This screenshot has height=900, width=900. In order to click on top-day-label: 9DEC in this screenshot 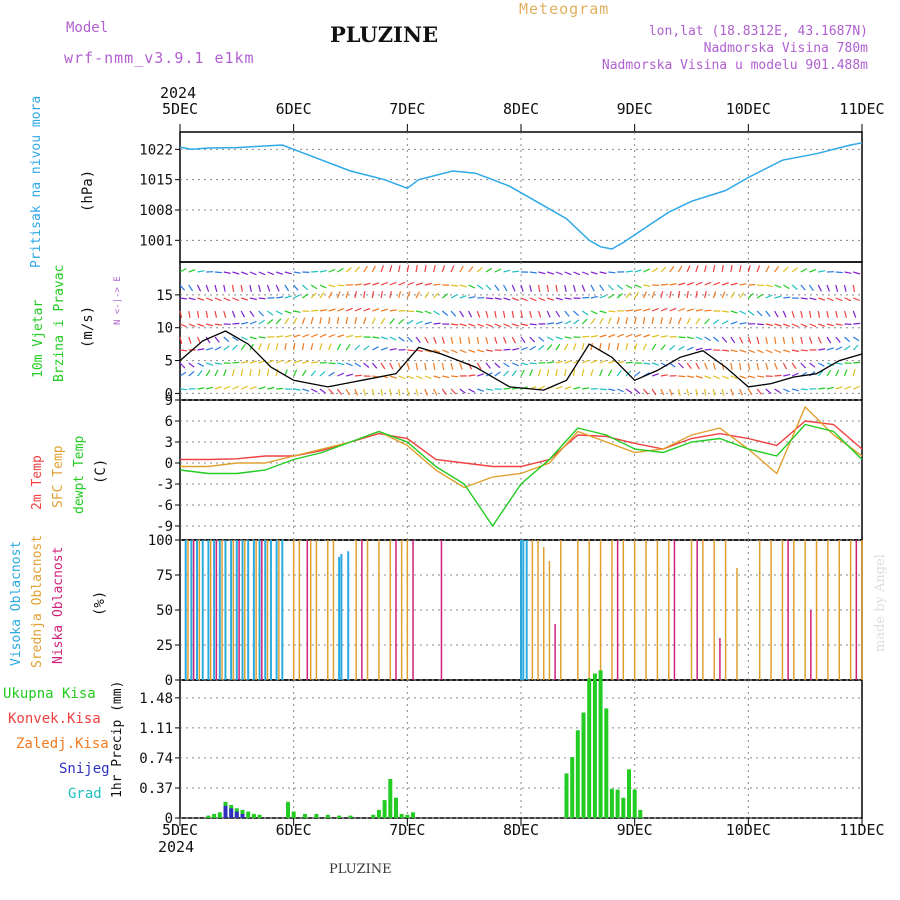, I will do `click(635, 109)`.